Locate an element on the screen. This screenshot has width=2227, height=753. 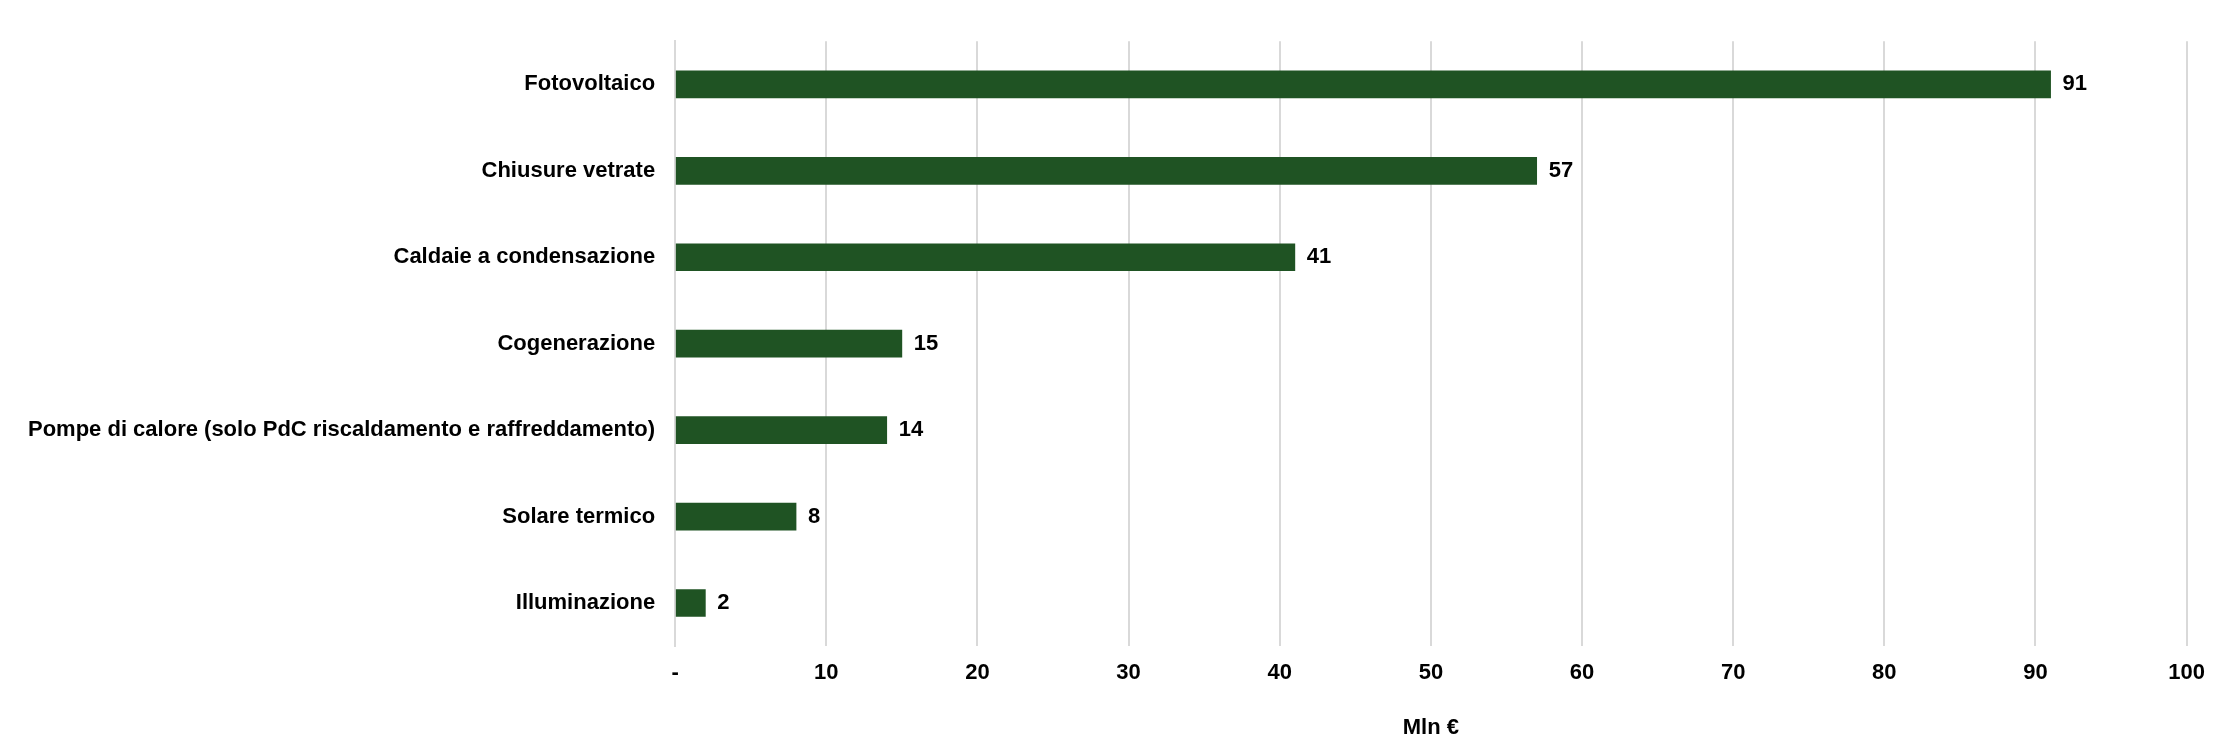
x-tick-label: 10 is located at coordinates (826, 672).